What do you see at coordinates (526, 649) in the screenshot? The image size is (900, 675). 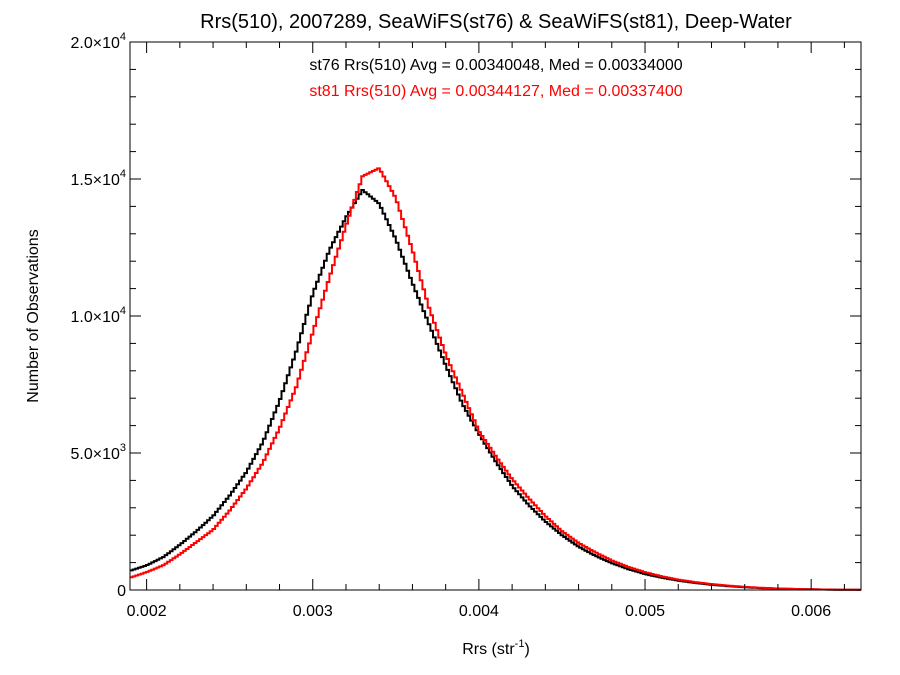 I see `x-axis-label-close: )` at bounding box center [526, 649].